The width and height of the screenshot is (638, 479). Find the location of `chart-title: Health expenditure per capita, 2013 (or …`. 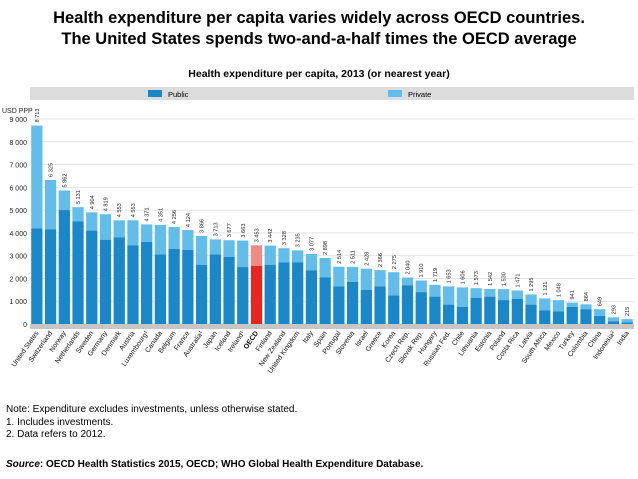

chart-title: Health expenditure per capita, 2013 (or … is located at coordinates (319, 74).